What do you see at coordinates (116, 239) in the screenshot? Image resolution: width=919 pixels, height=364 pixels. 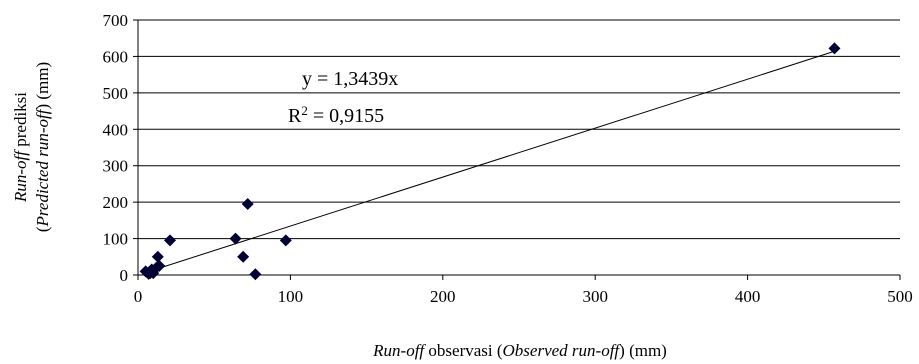 I see `y-tick-label-100: 100` at bounding box center [116, 239].